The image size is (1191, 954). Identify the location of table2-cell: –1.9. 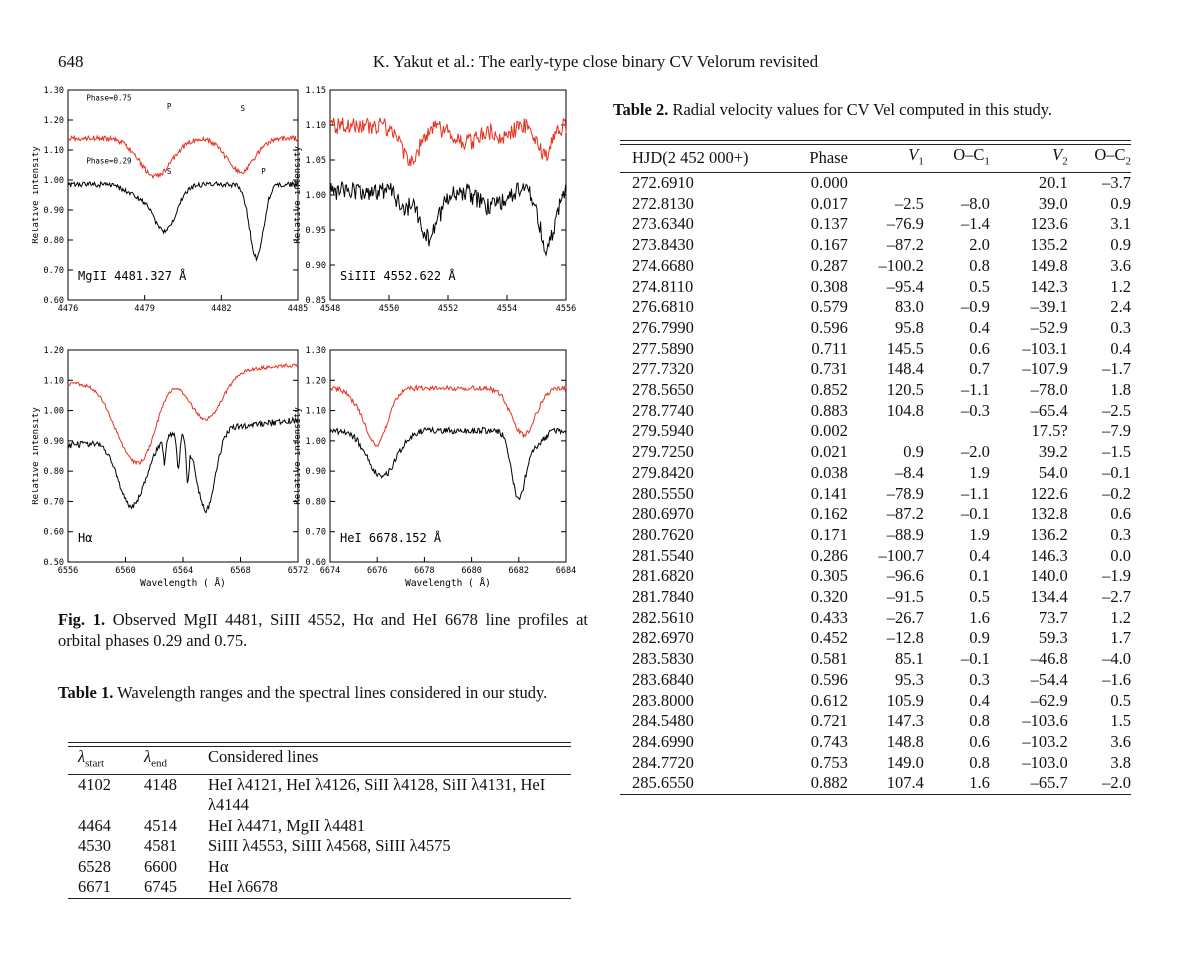
(1116, 576).